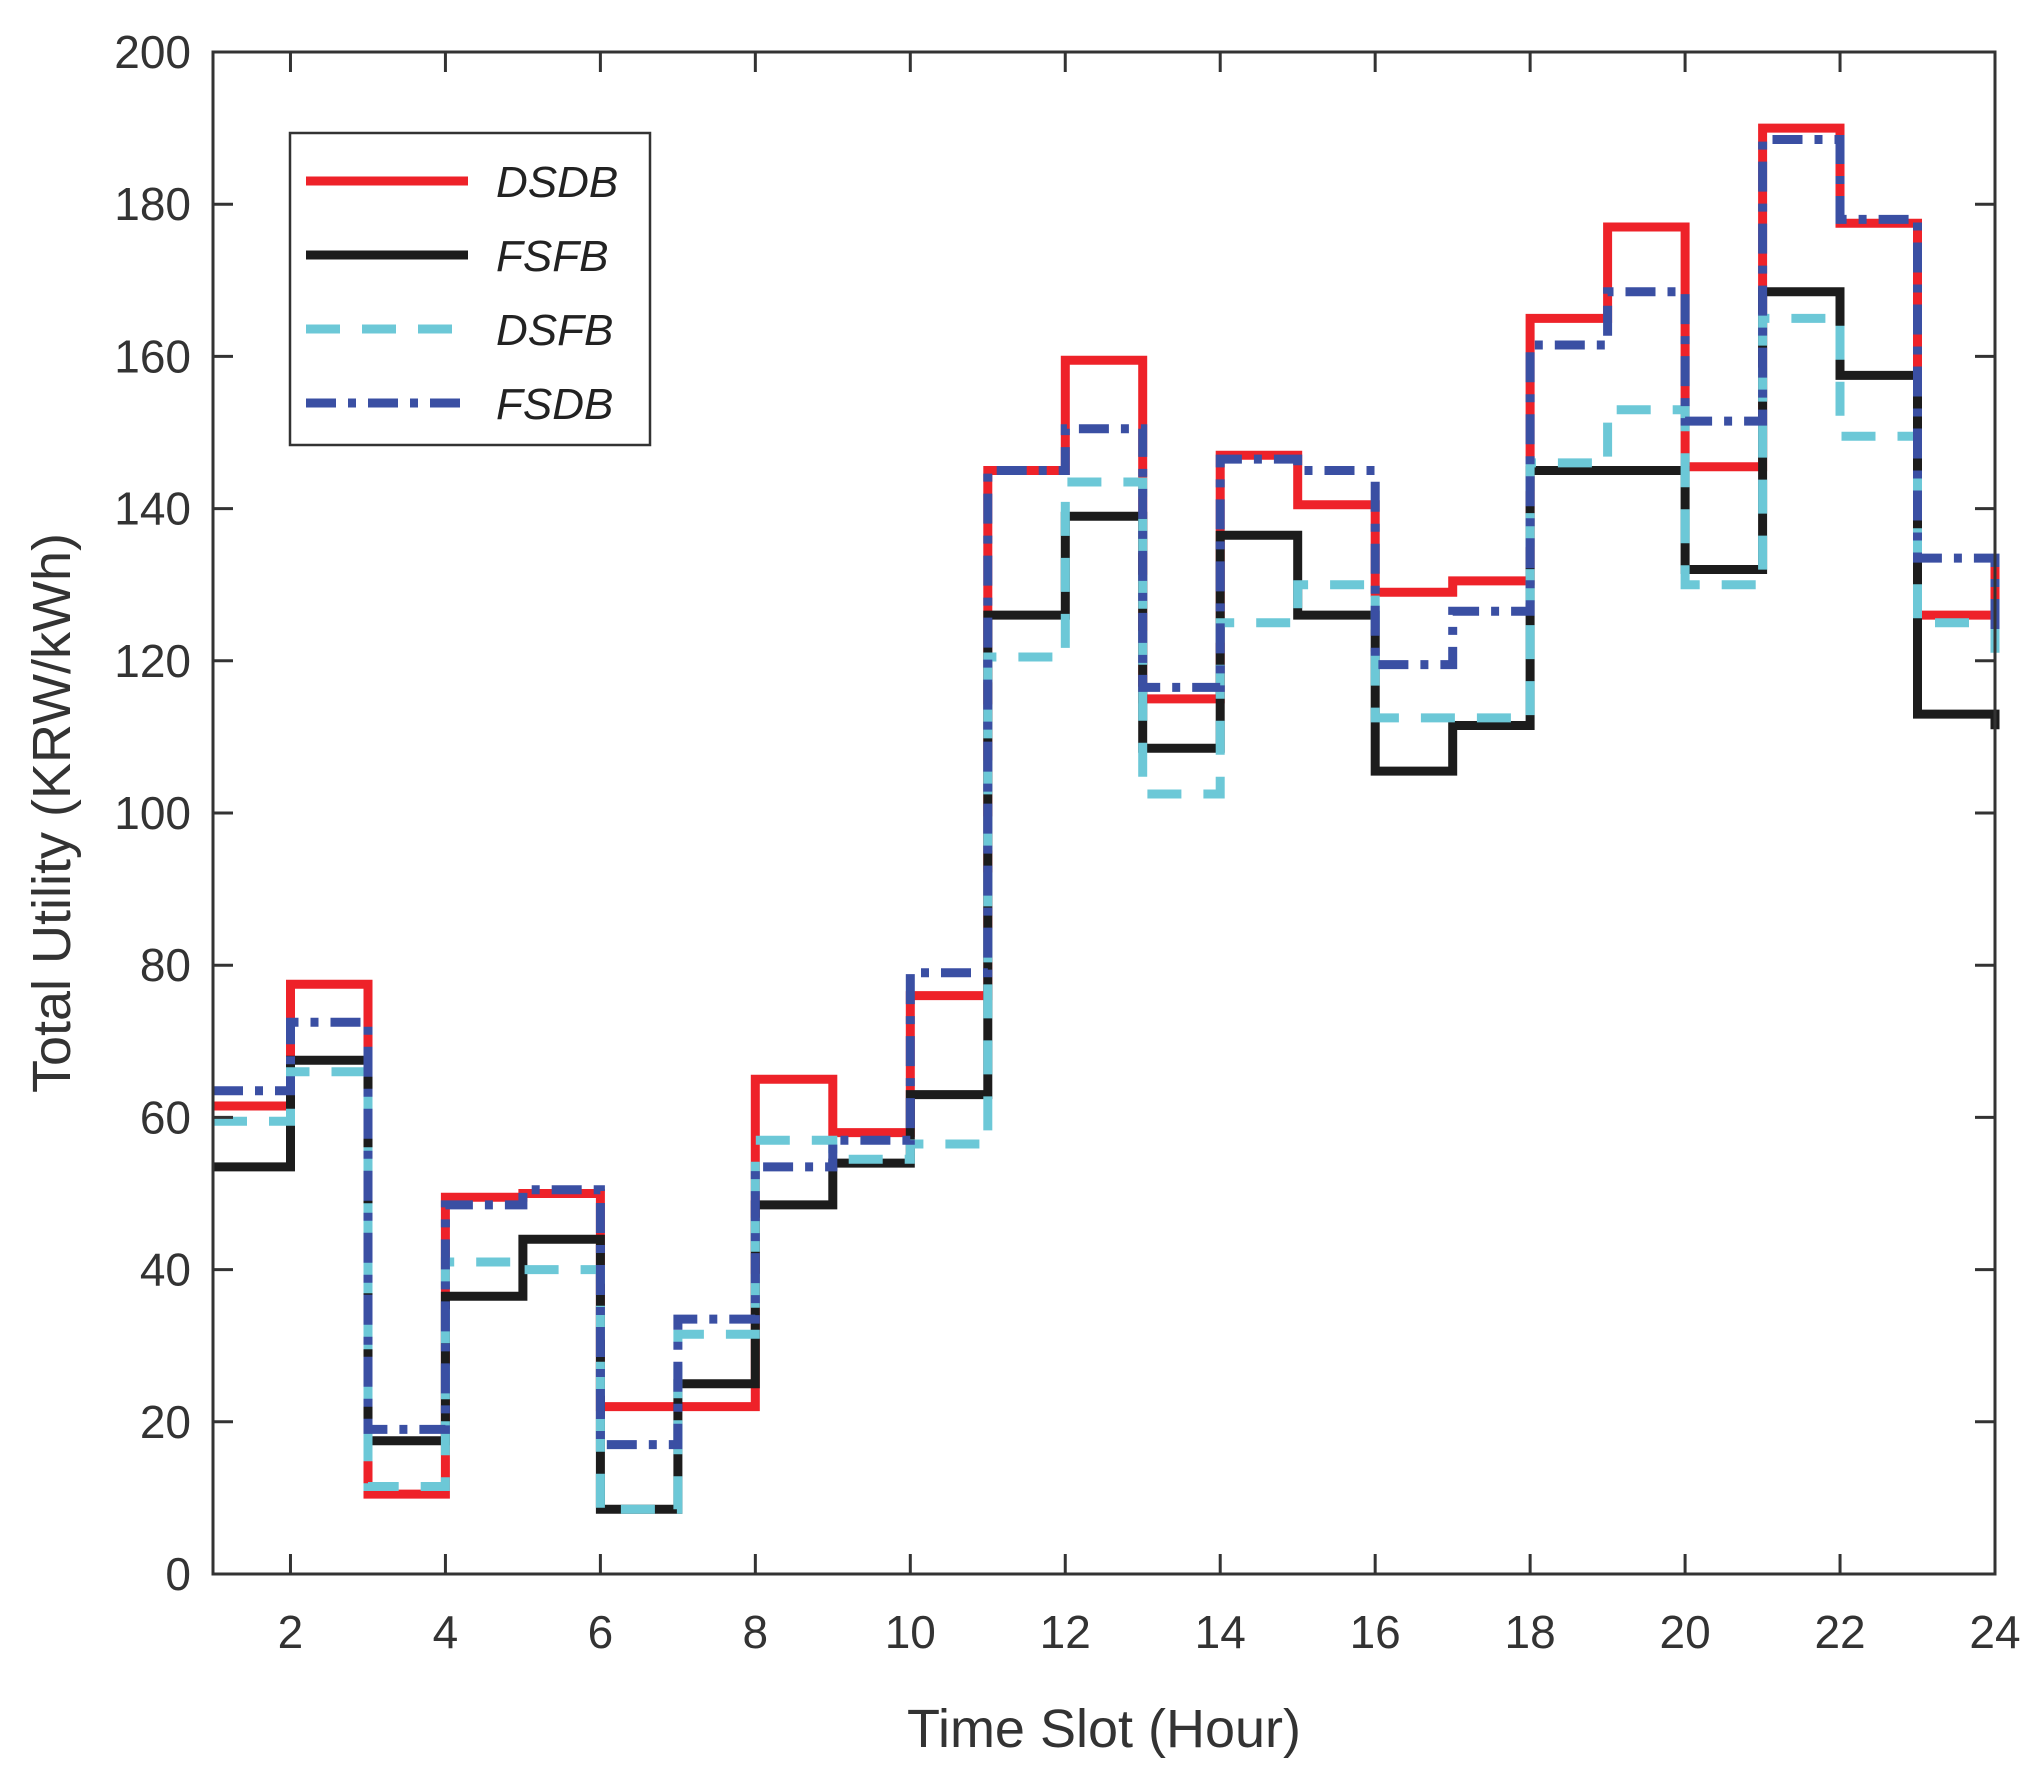 The image size is (2042, 1775). Describe the element at coordinates (1839, 1632) in the screenshot. I see `x-tick-label: 22` at that location.